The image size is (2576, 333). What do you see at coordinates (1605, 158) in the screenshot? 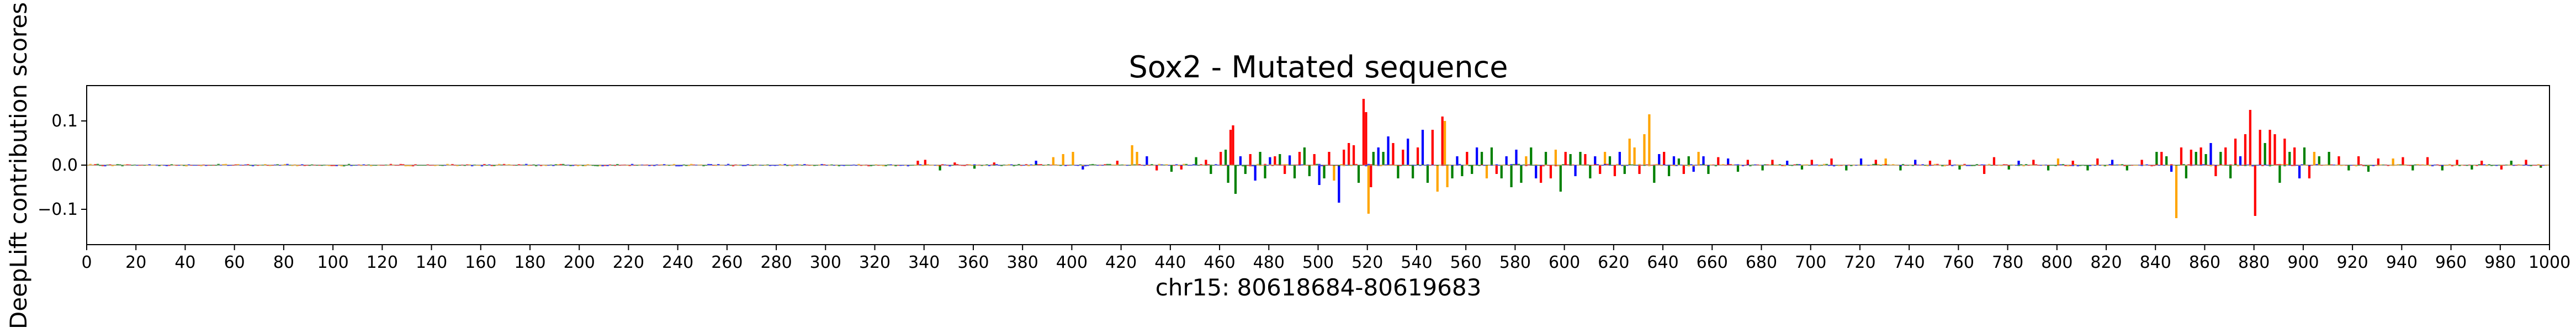
I see `base-G-mark` at bounding box center [1605, 158].